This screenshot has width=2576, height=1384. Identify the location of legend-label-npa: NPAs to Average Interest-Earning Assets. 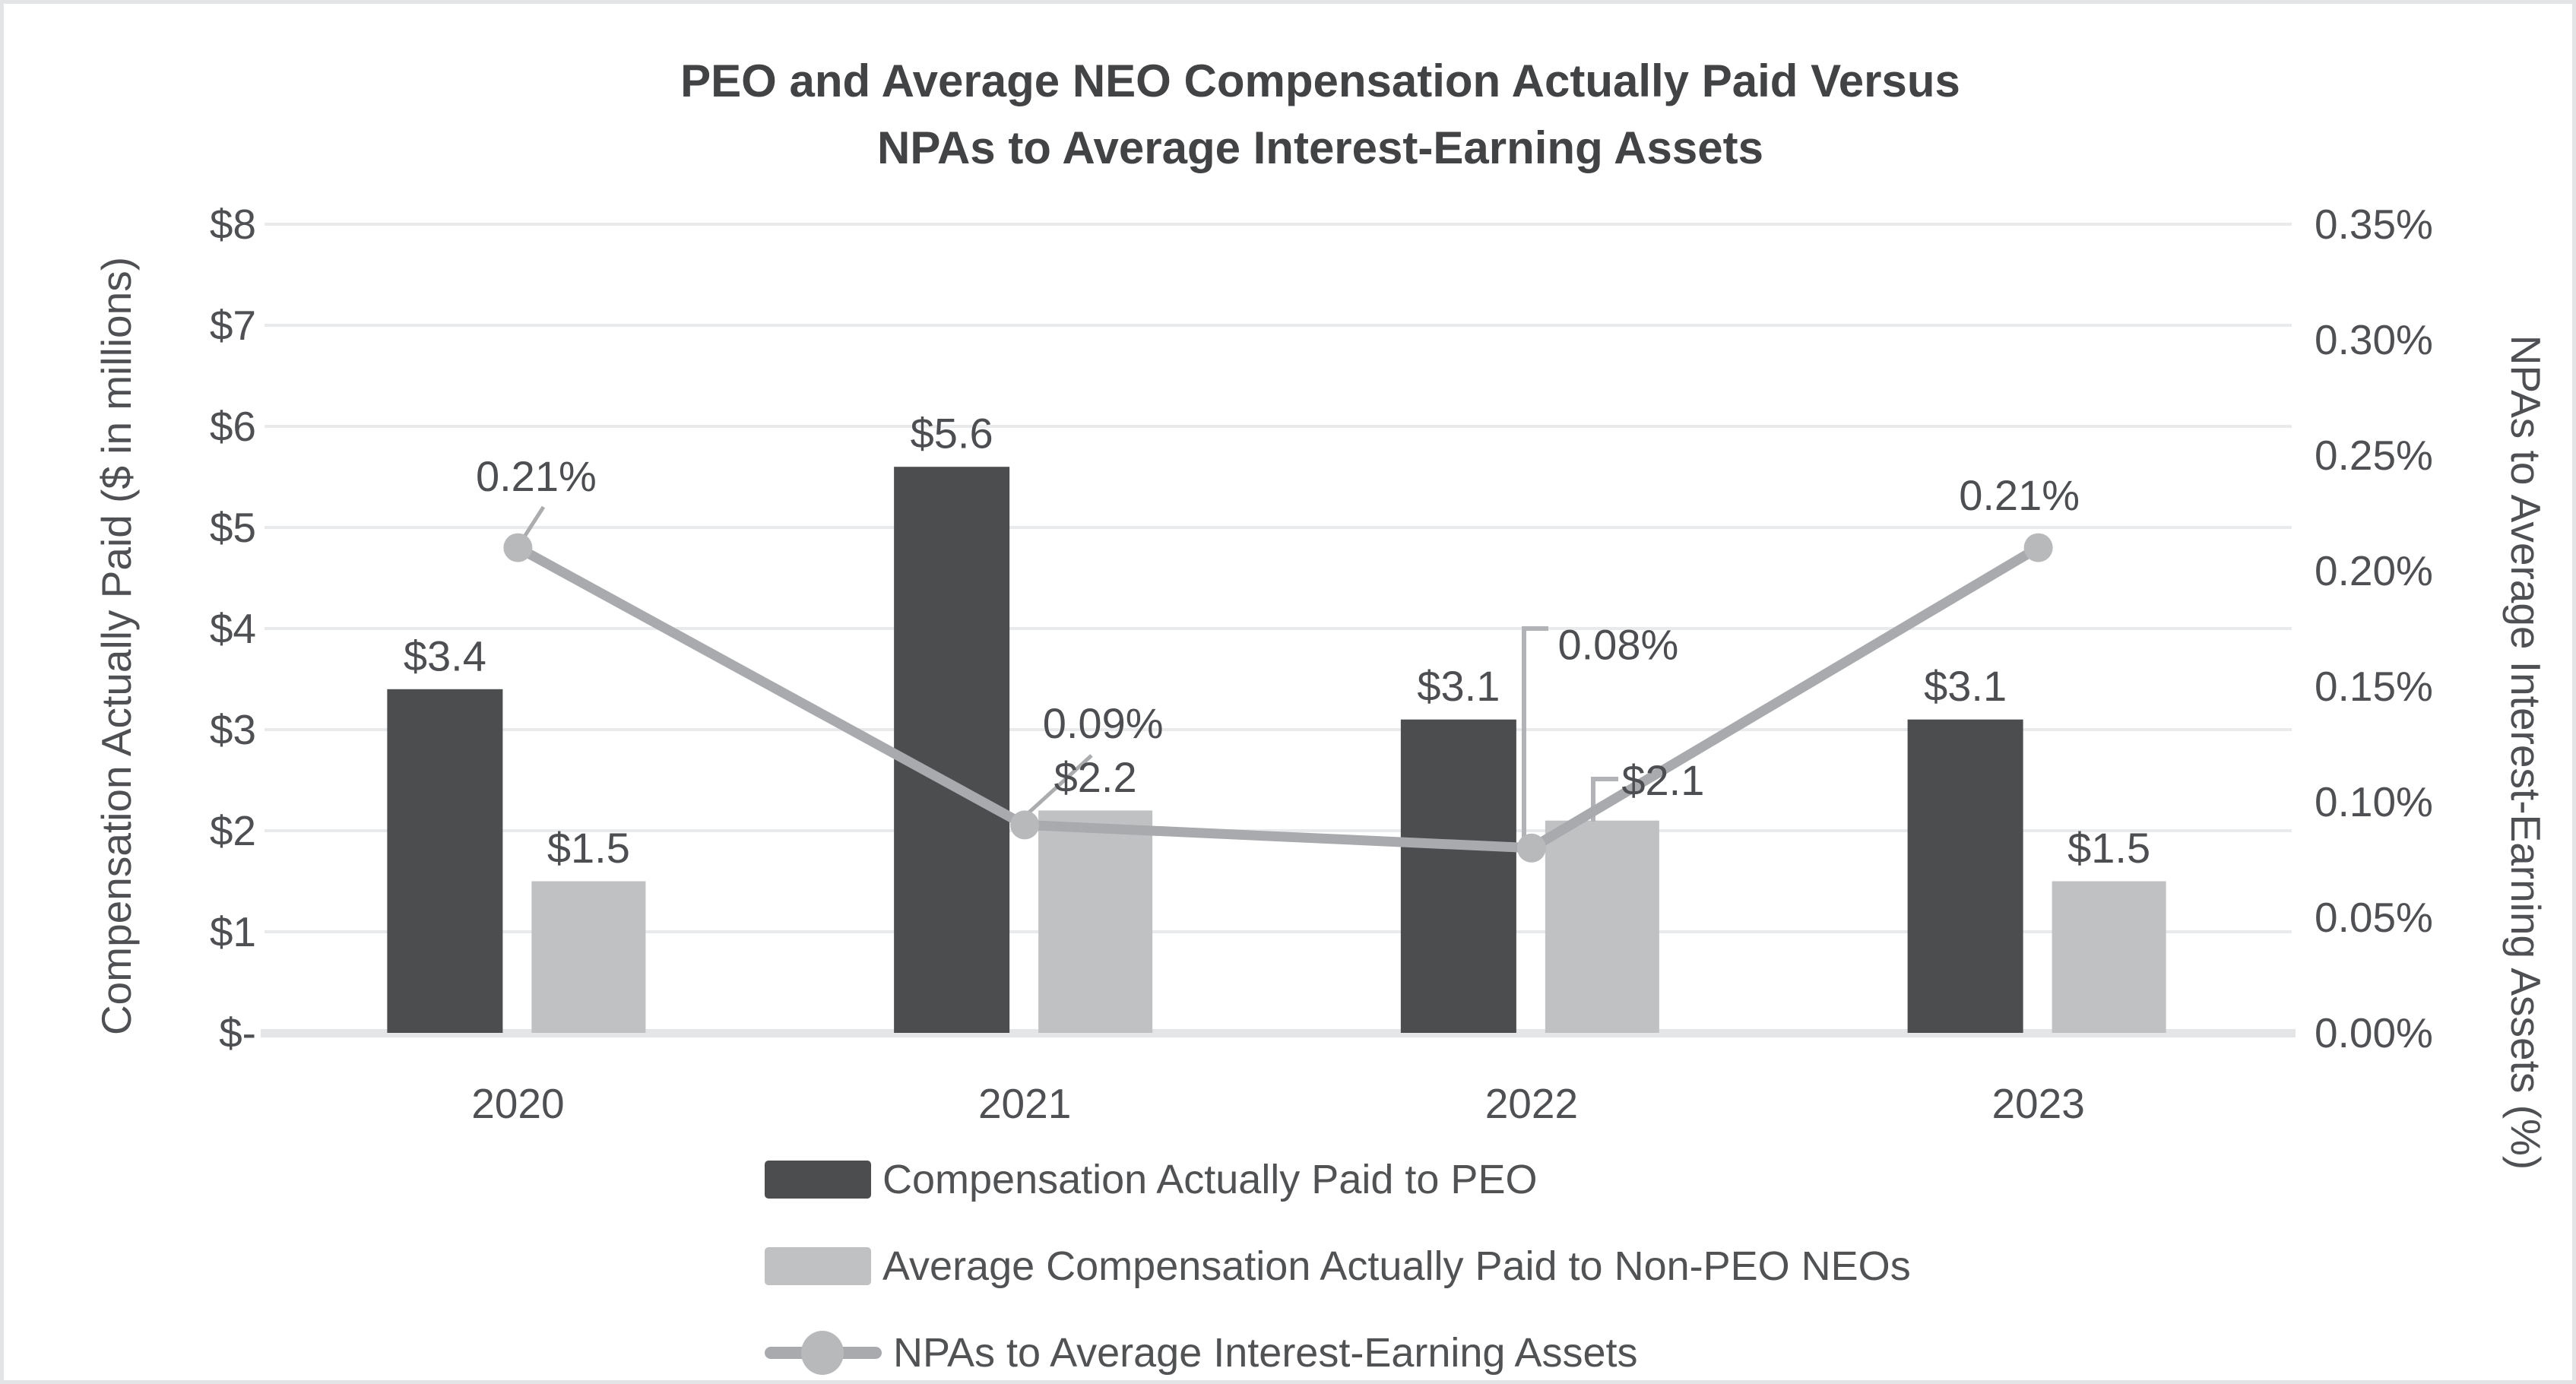
(1265, 1353).